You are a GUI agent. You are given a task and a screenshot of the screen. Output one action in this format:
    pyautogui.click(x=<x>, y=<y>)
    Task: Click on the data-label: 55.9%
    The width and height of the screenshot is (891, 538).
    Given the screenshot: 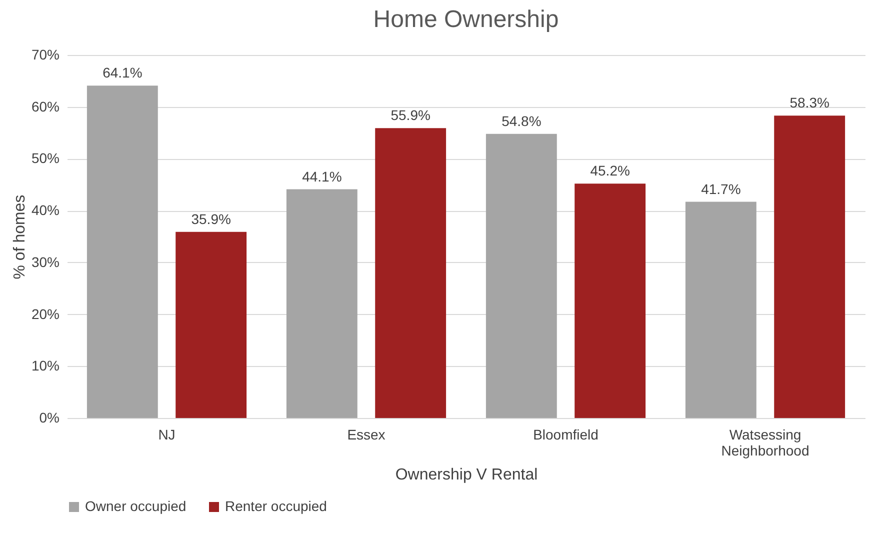 What is the action you would take?
    pyautogui.click(x=410, y=115)
    